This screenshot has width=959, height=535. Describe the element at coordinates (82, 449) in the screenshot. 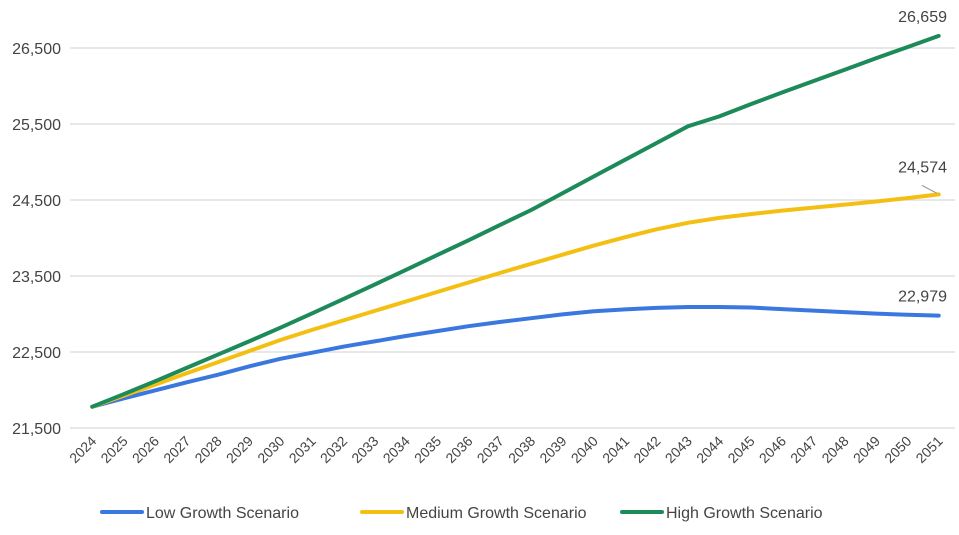

I see `x-tick-label: 2024` at that location.